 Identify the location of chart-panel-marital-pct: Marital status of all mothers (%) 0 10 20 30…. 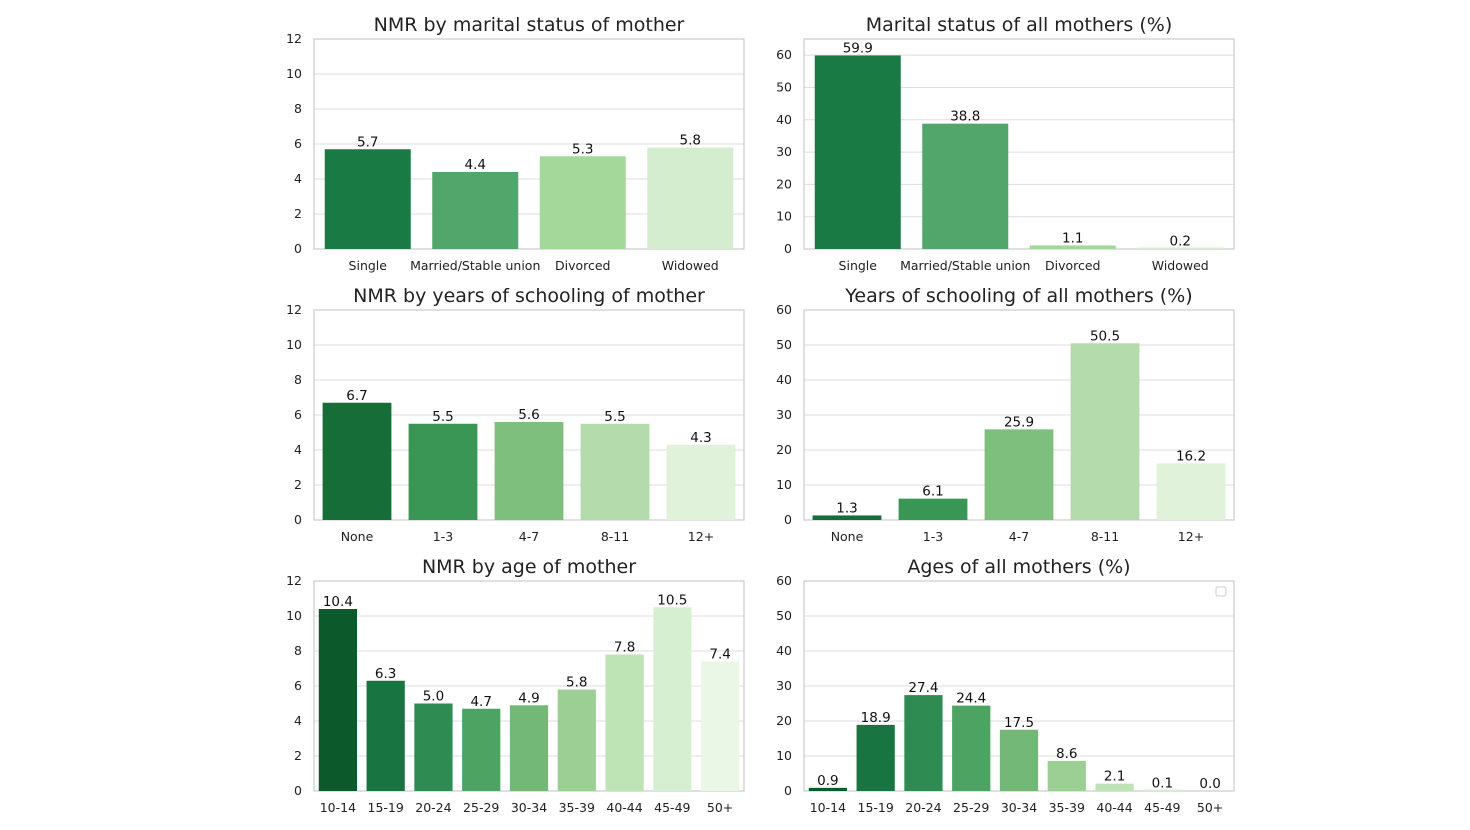
(1005, 143).